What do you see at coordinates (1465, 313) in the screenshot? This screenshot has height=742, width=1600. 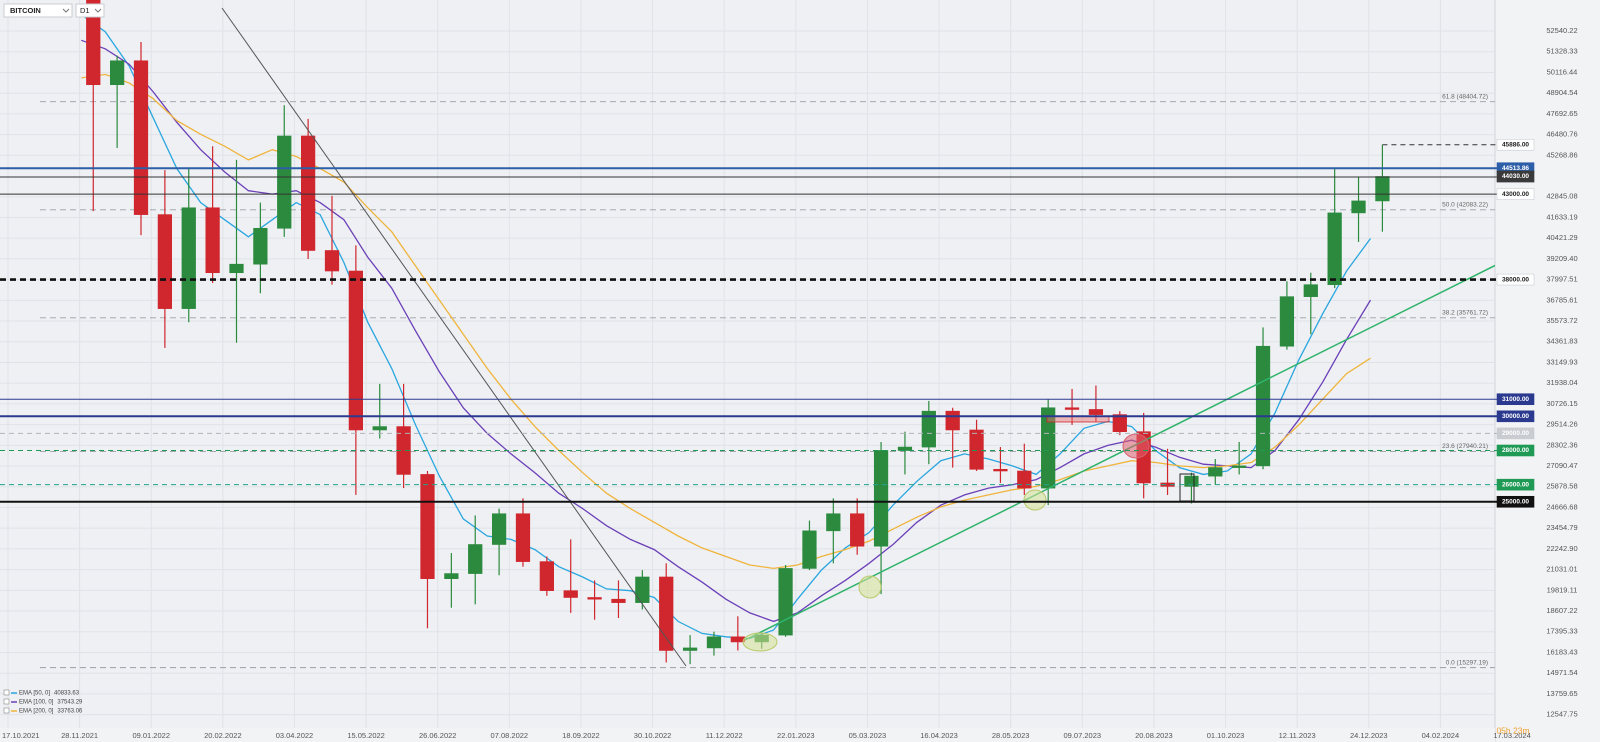 I see `fib-label: 38.2 (35761.72)` at bounding box center [1465, 313].